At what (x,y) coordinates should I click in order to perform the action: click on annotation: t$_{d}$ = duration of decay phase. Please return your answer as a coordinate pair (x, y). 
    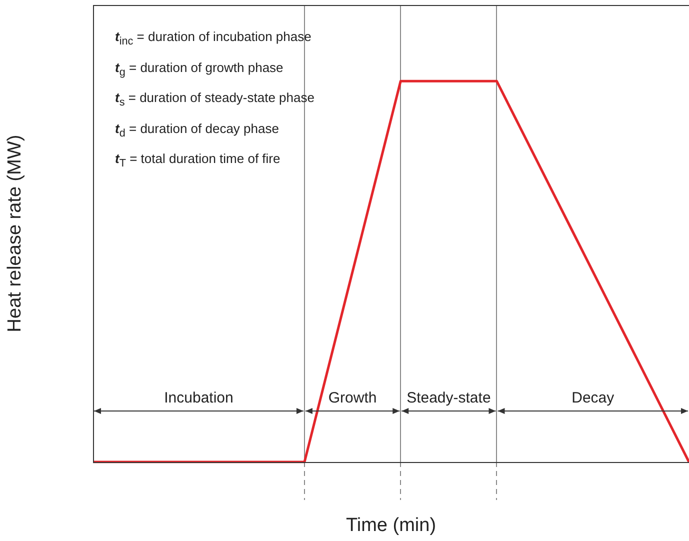
    Looking at the image, I should click on (197, 131).